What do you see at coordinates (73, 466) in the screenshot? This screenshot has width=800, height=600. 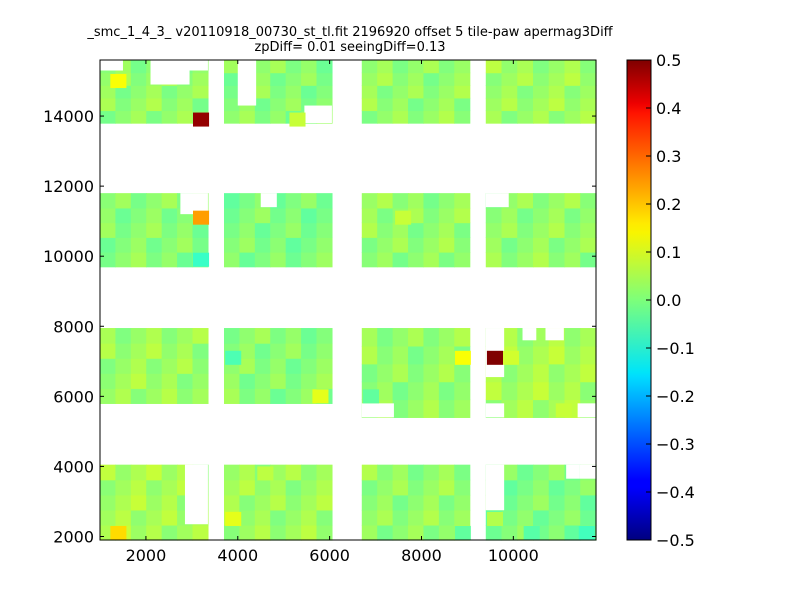 I see `y-tick-label: 4000` at bounding box center [73, 466].